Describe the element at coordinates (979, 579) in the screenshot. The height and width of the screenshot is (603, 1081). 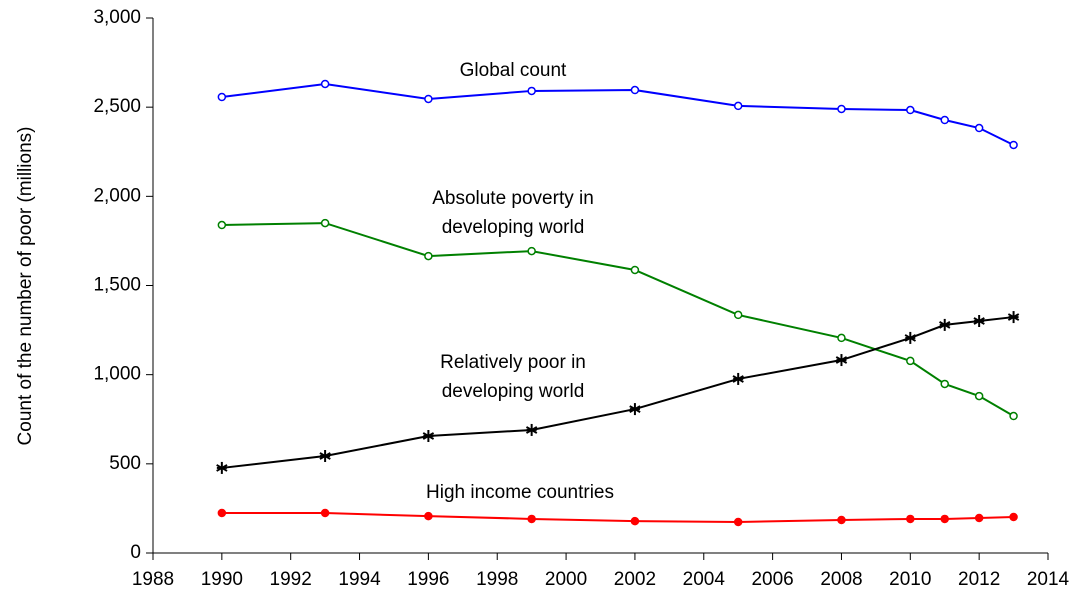
I see `x-tick-label: 2012` at that location.